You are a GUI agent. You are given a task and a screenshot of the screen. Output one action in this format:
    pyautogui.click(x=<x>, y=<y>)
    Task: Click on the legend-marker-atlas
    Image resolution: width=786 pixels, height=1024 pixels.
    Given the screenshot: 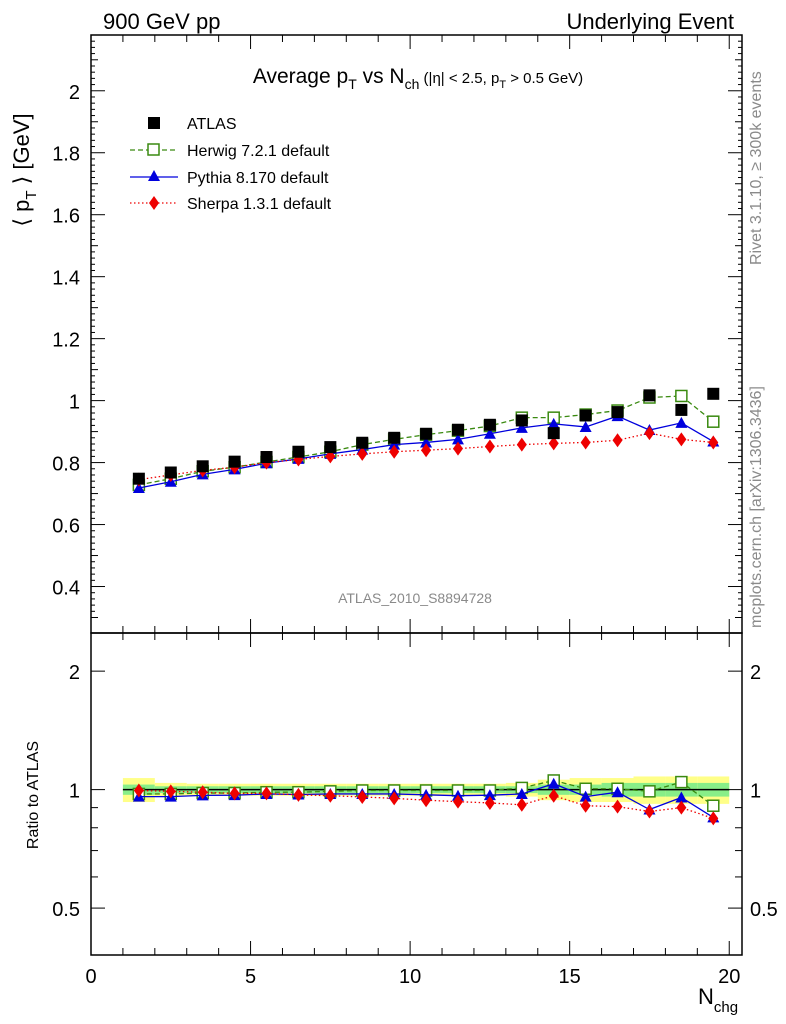 What is the action you would take?
    pyautogui.click(x=154, y=123)
    